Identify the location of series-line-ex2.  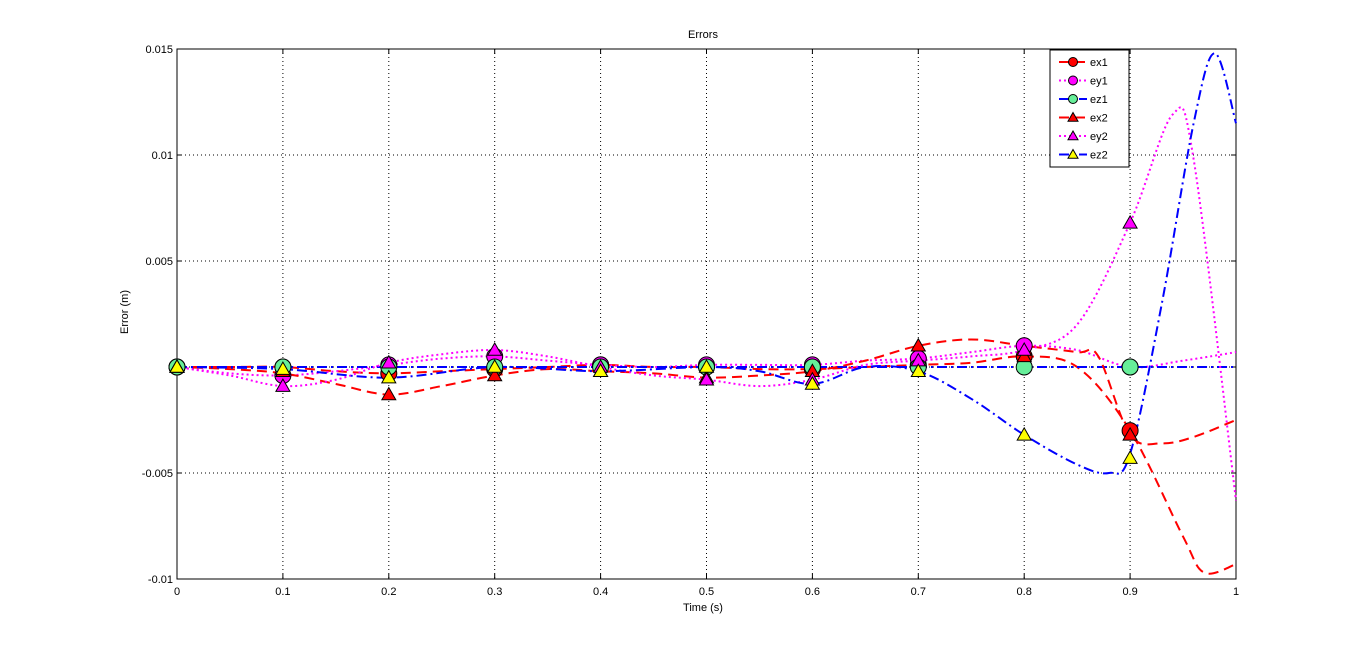
(706, 392).